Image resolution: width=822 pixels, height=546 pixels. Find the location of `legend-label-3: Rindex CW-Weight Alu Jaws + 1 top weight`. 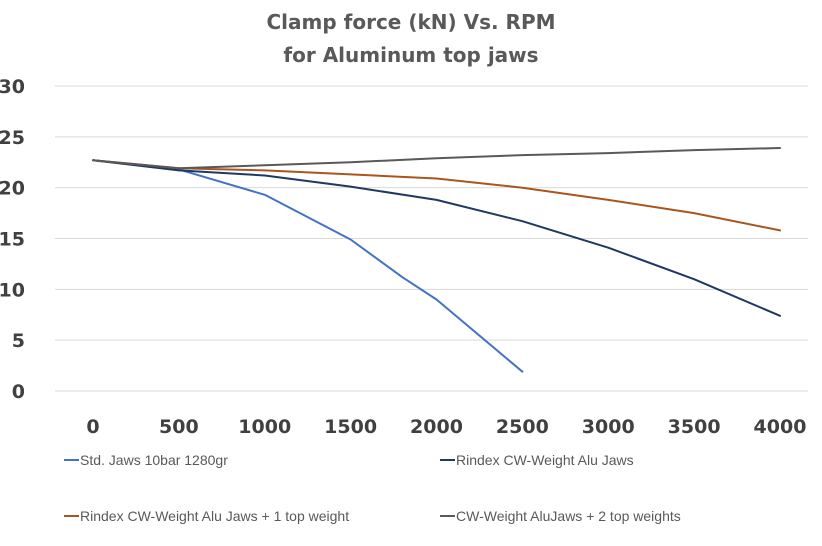

legend-label-3: Rindex CW-Weight Alu Jaws + 1 top weight is located at coordinates (214, 516).